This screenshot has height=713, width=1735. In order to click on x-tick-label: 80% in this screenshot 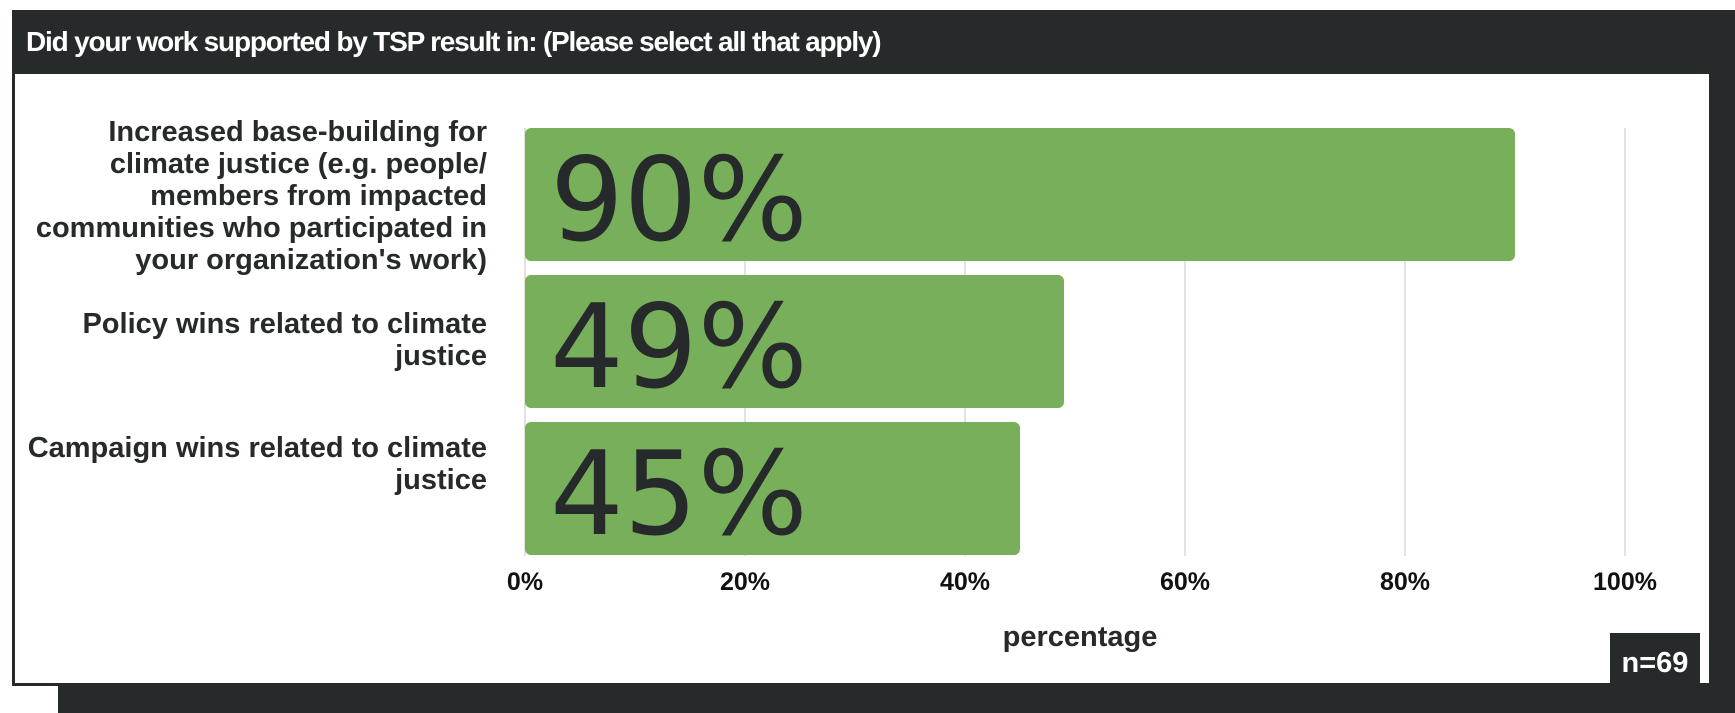, I will do `click(1405, 582)`.